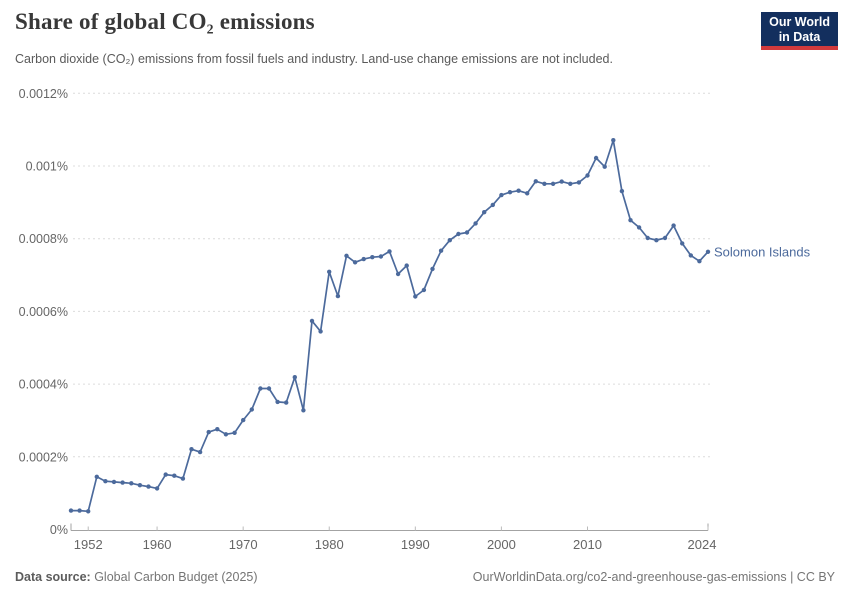 This screenshot has width=850, height=600. I want to click on y-axis-tick-label: 0.0002%, so click(43, 457).